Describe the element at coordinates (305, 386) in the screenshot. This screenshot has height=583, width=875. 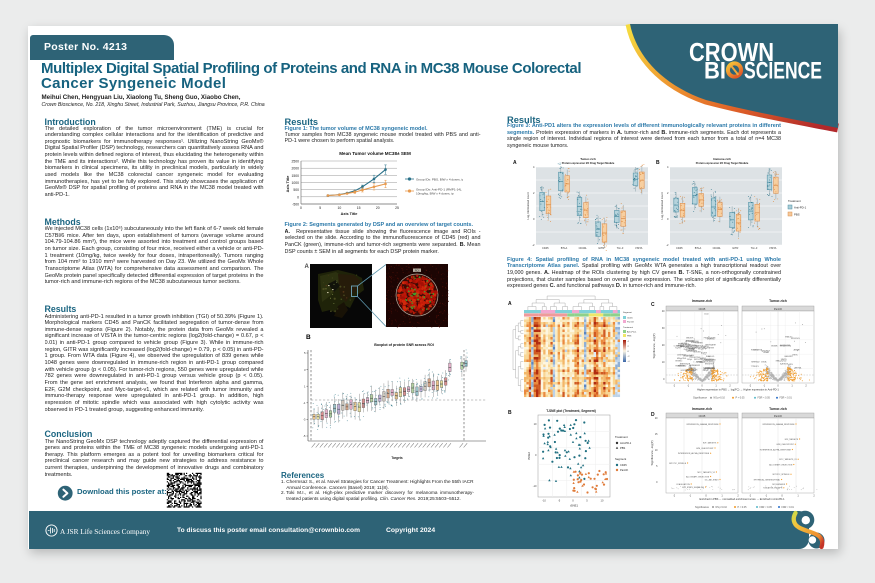
I see `svg-text: 1` at that location.